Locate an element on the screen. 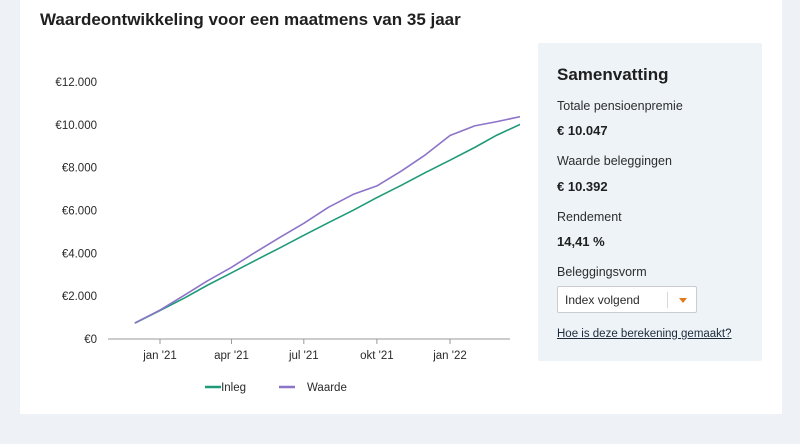  x-tick-label: apr '21 is located at coordinates (231, 356).